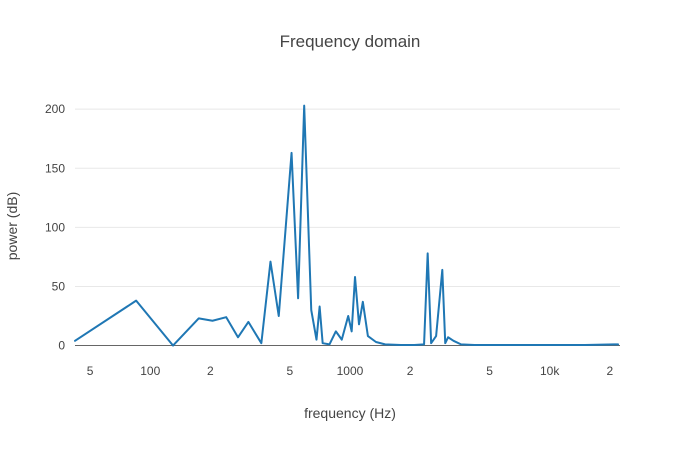 The width and height of the screenshot is (700, 450). Describe the element at coordinates (59, 286) in the screenshot. I see `y-tick-label: 50` at that location.